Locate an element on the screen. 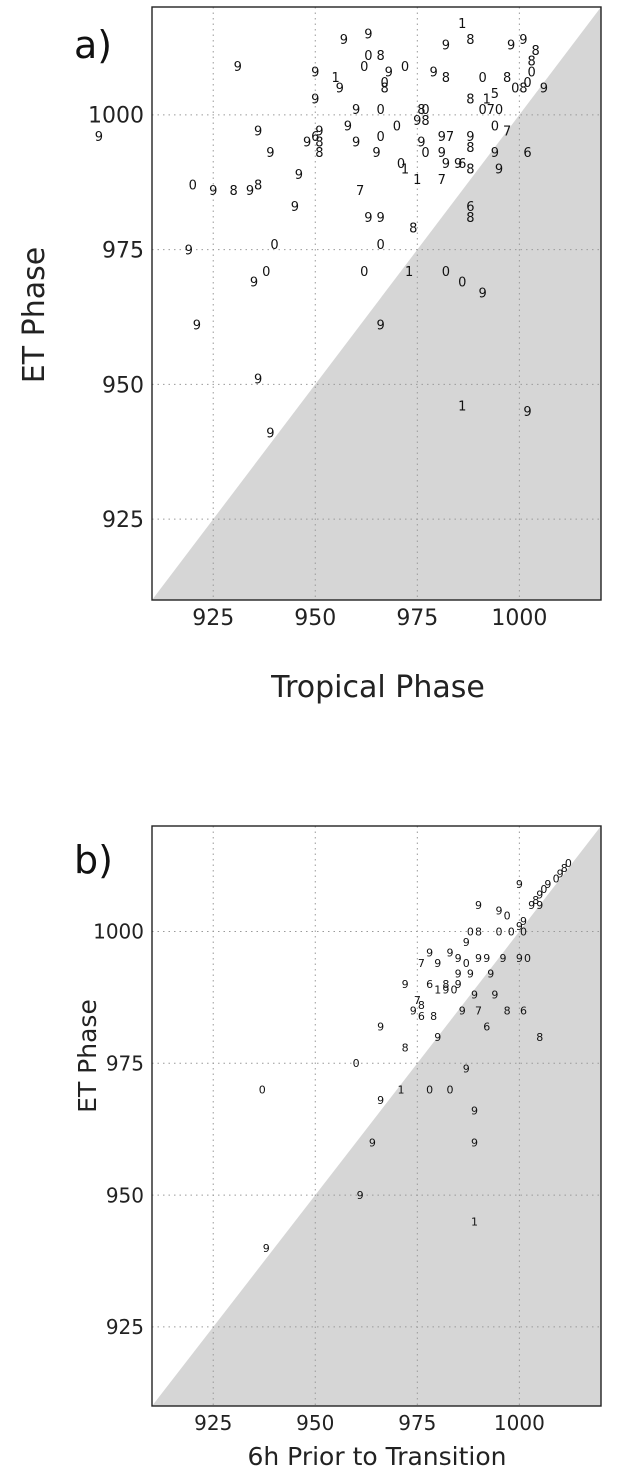  panel-b-x-tick-label: 950 is located at coordinates (315, 1423).